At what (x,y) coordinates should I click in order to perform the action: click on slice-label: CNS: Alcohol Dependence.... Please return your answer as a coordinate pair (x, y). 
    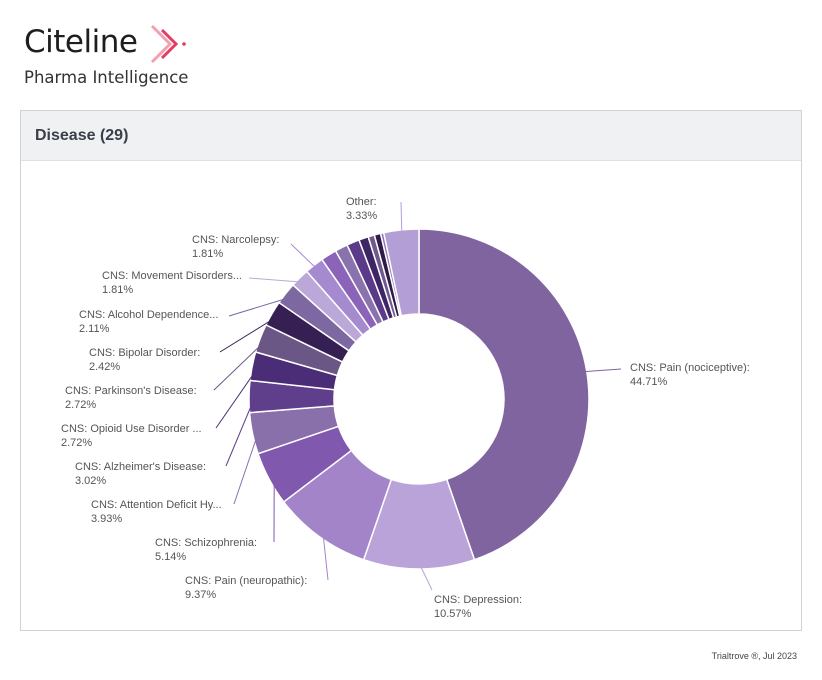
    Looking at the image, I should click on (148, 315).